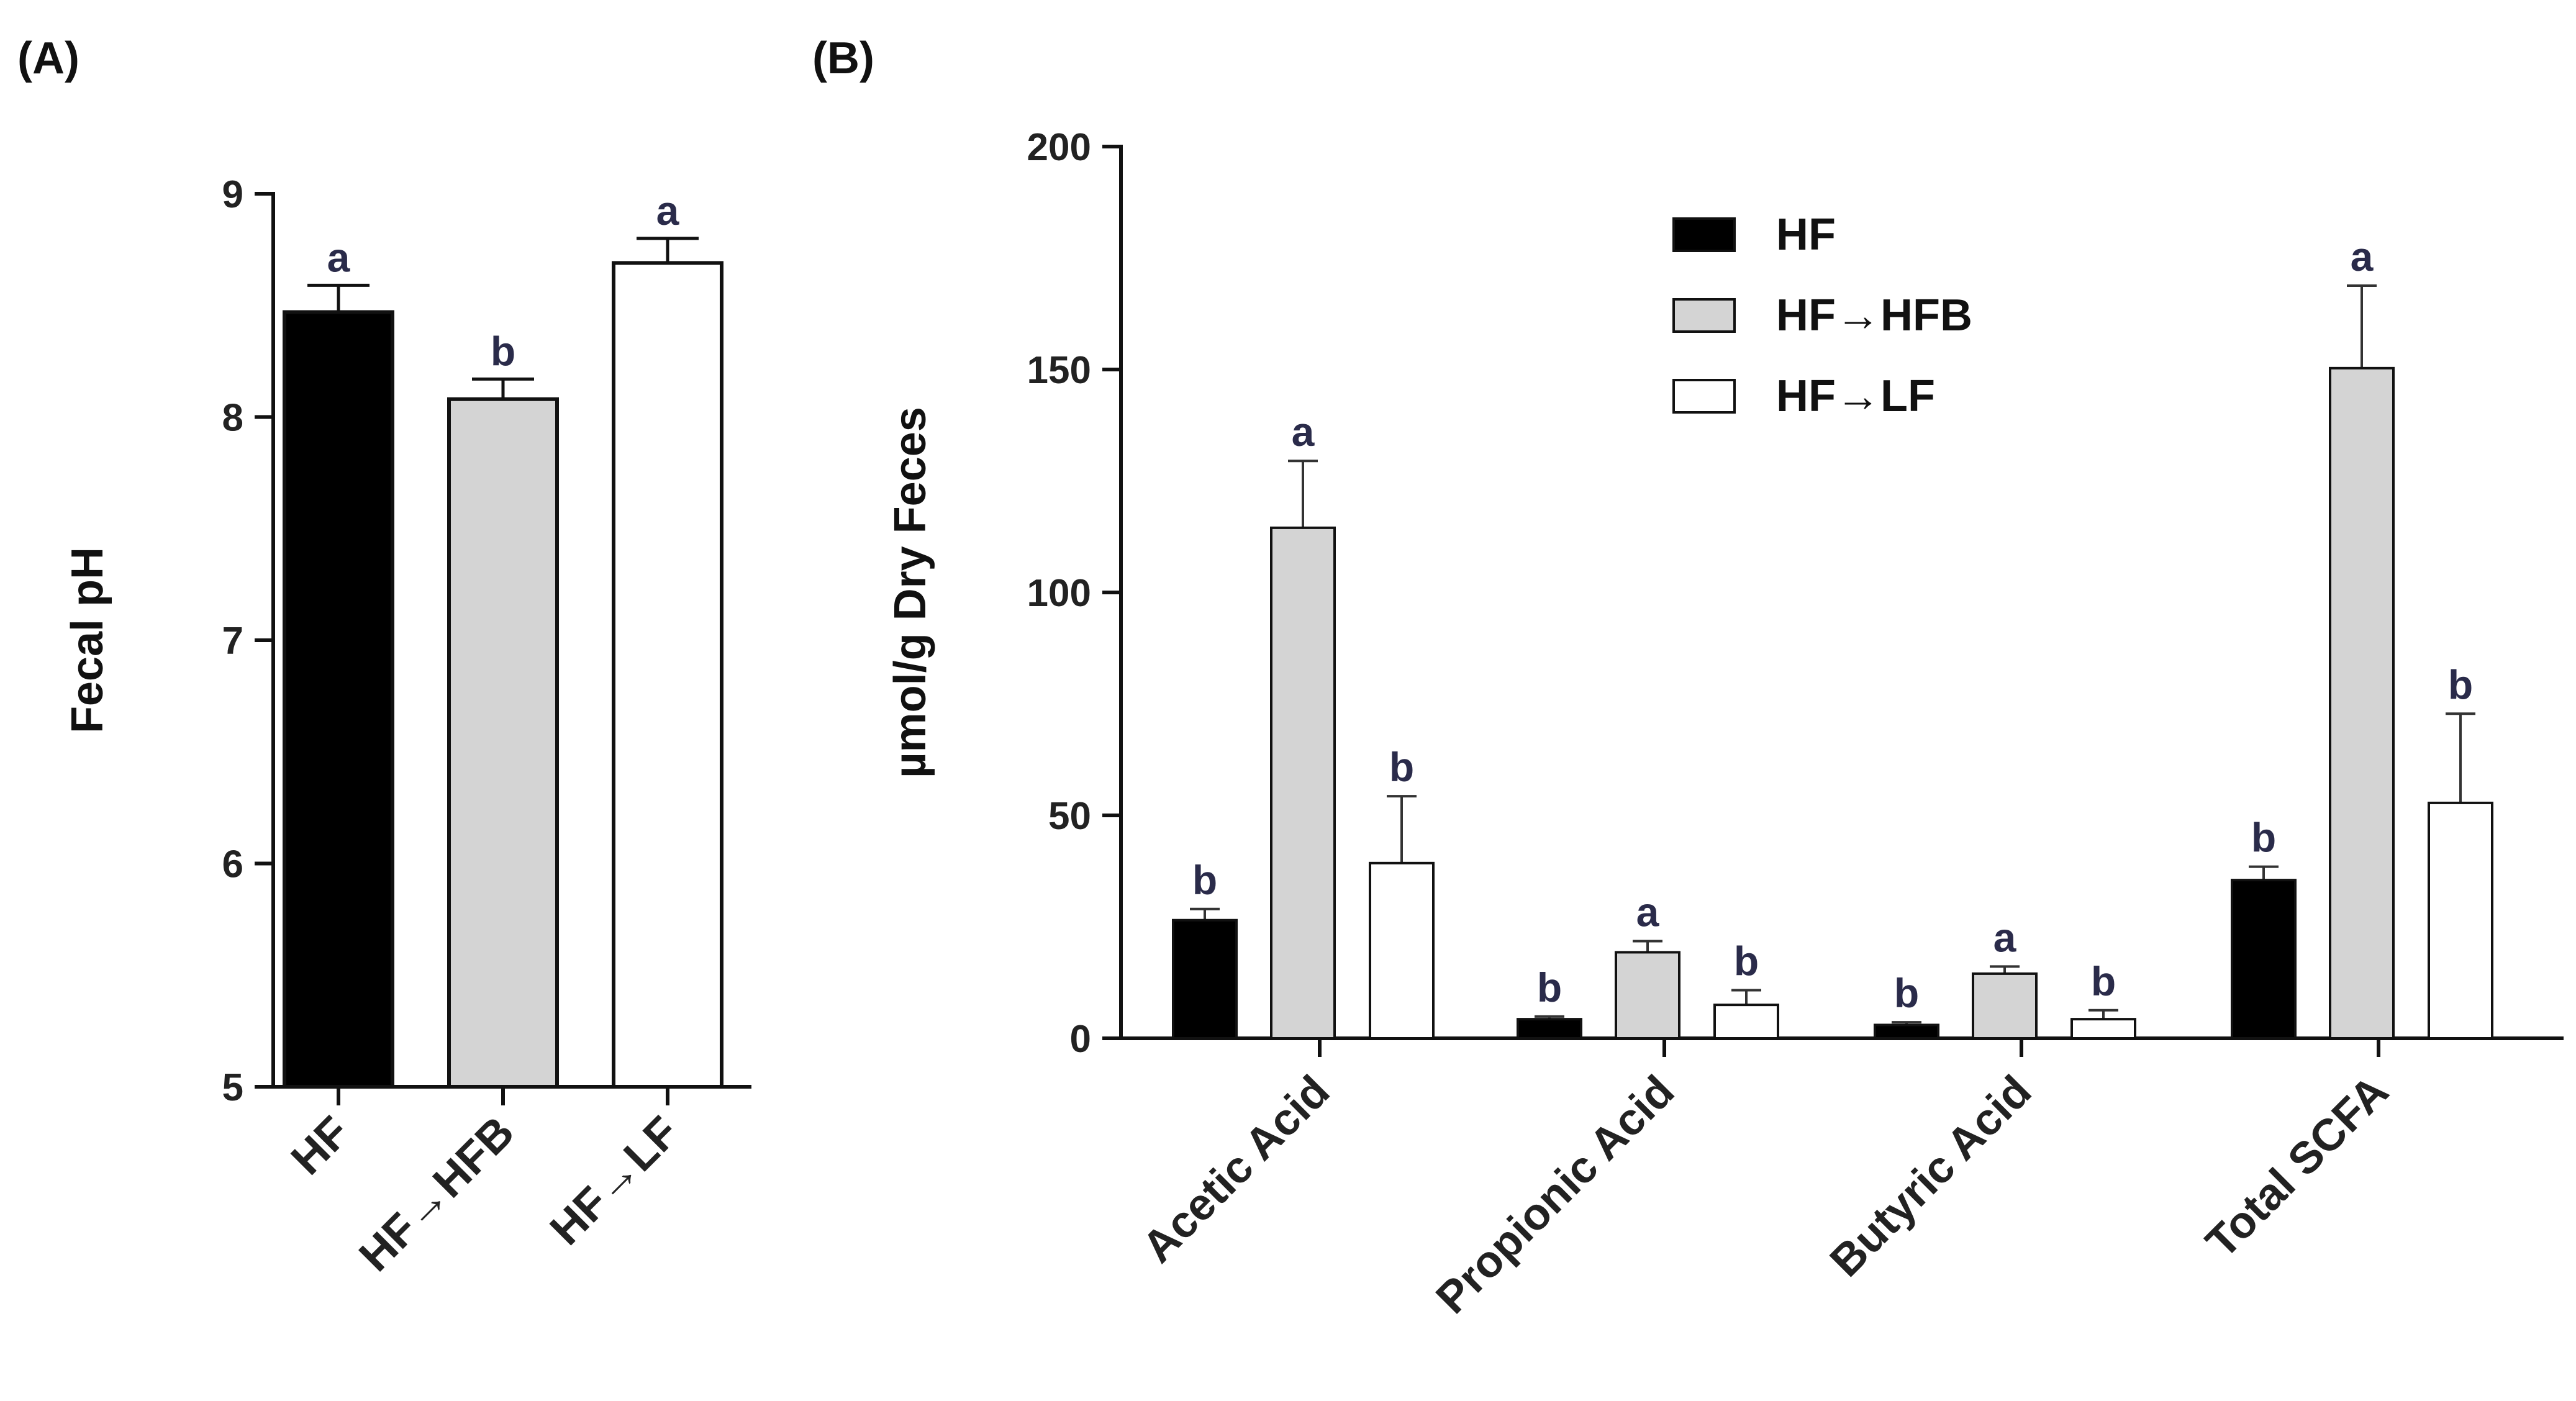  I want to click on panel-b-y-tick-label: 50, so click(1069, 816).